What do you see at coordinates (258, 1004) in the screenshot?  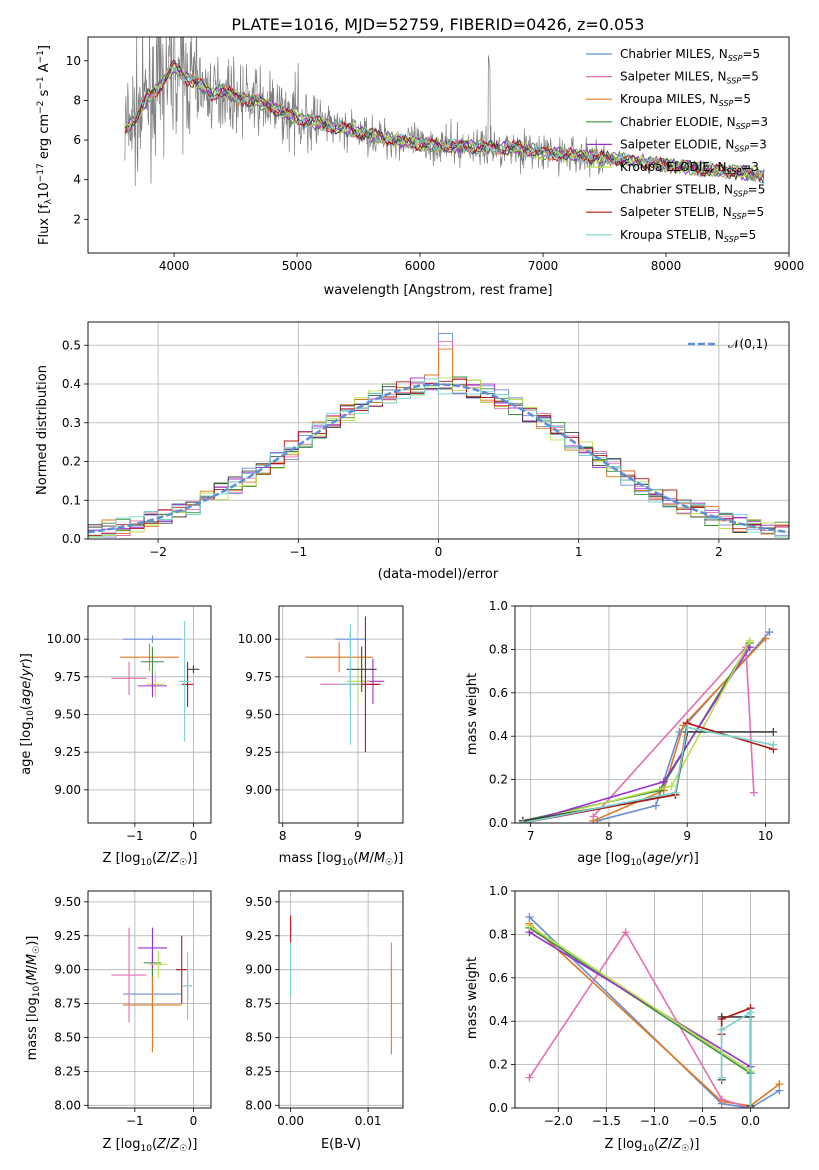 I see `mass_vs_ebv-ytick-label: 8.75` at bounding box center [258, 1004].